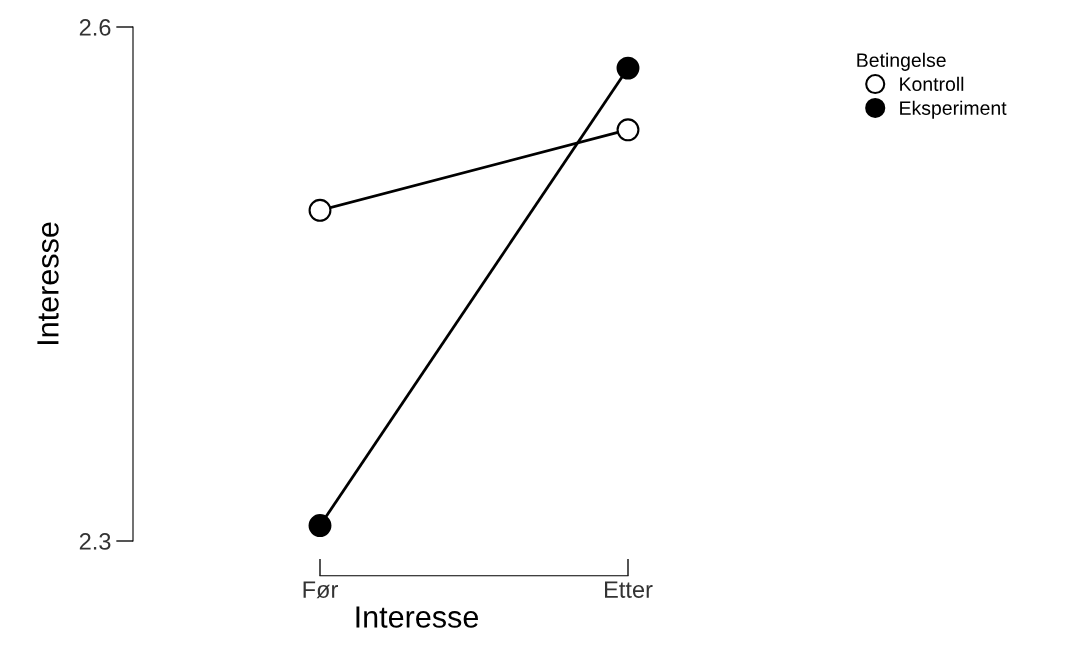  Describe the element at coordinates (95, 541) in the screenshot. I see `y-tick-label: 2.3` at that location.